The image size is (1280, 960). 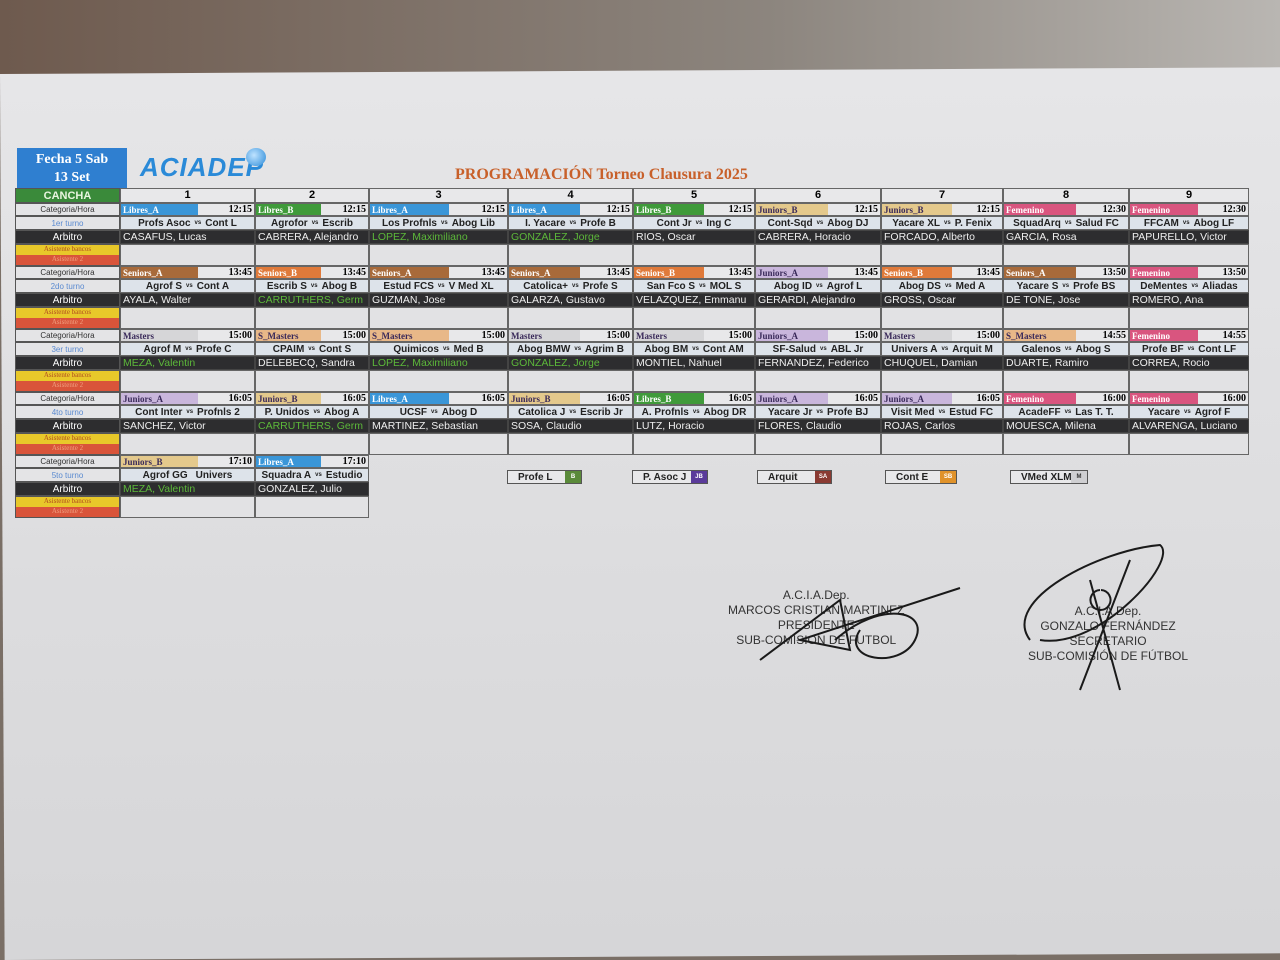 I want to click on away-team: Profe B, so click(x=598, y=223).